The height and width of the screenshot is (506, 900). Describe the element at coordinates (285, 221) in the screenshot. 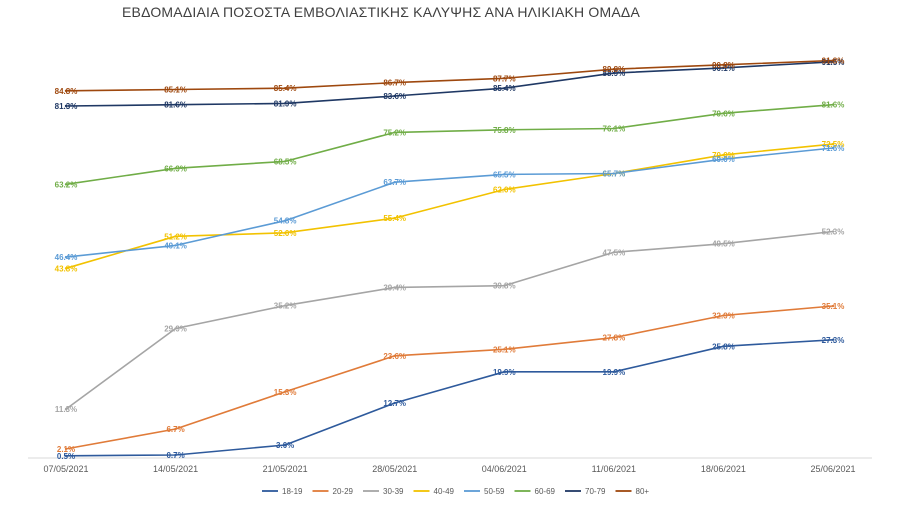

I see `data-label: 54.8%` at that location.